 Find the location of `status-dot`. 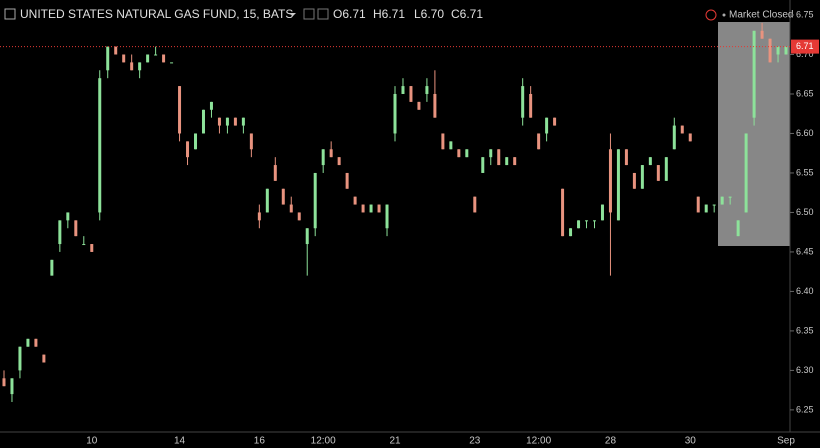

status-dot is located at coordinates (724, 15).